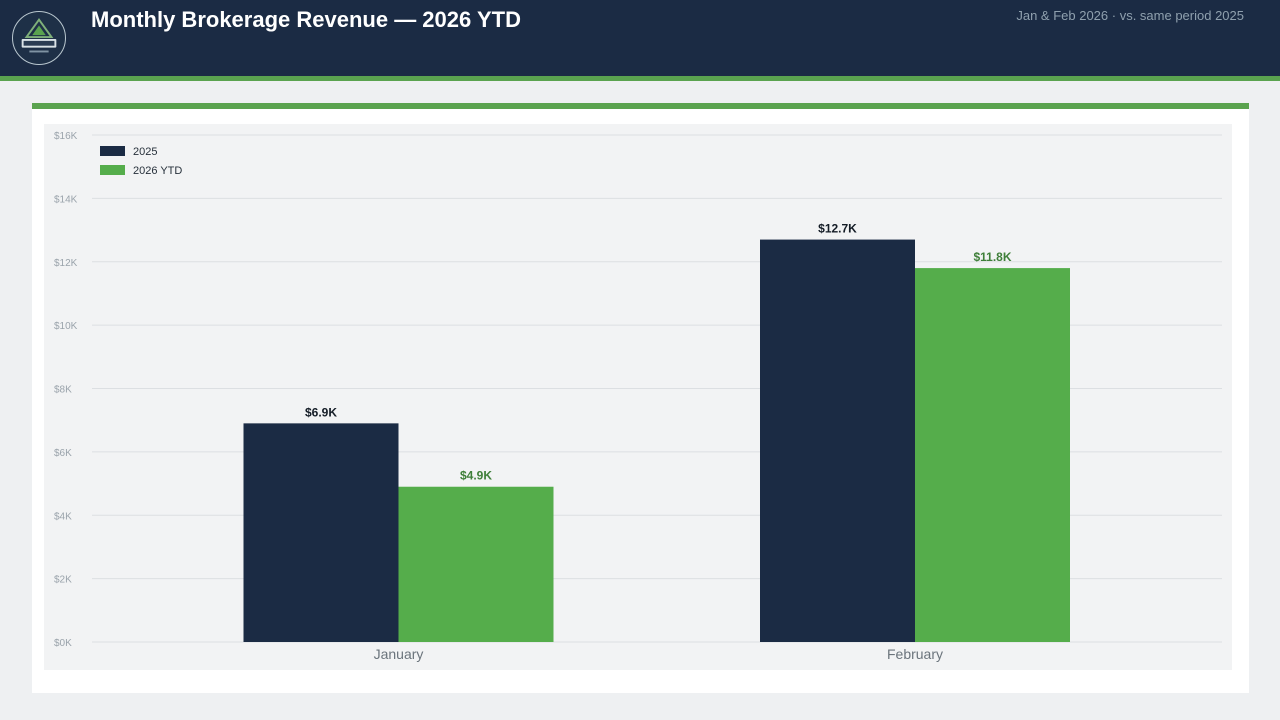 The width and height of the screenshot is (1280, 720). I want to click on data-label: $4.9K, so click(476, 476).